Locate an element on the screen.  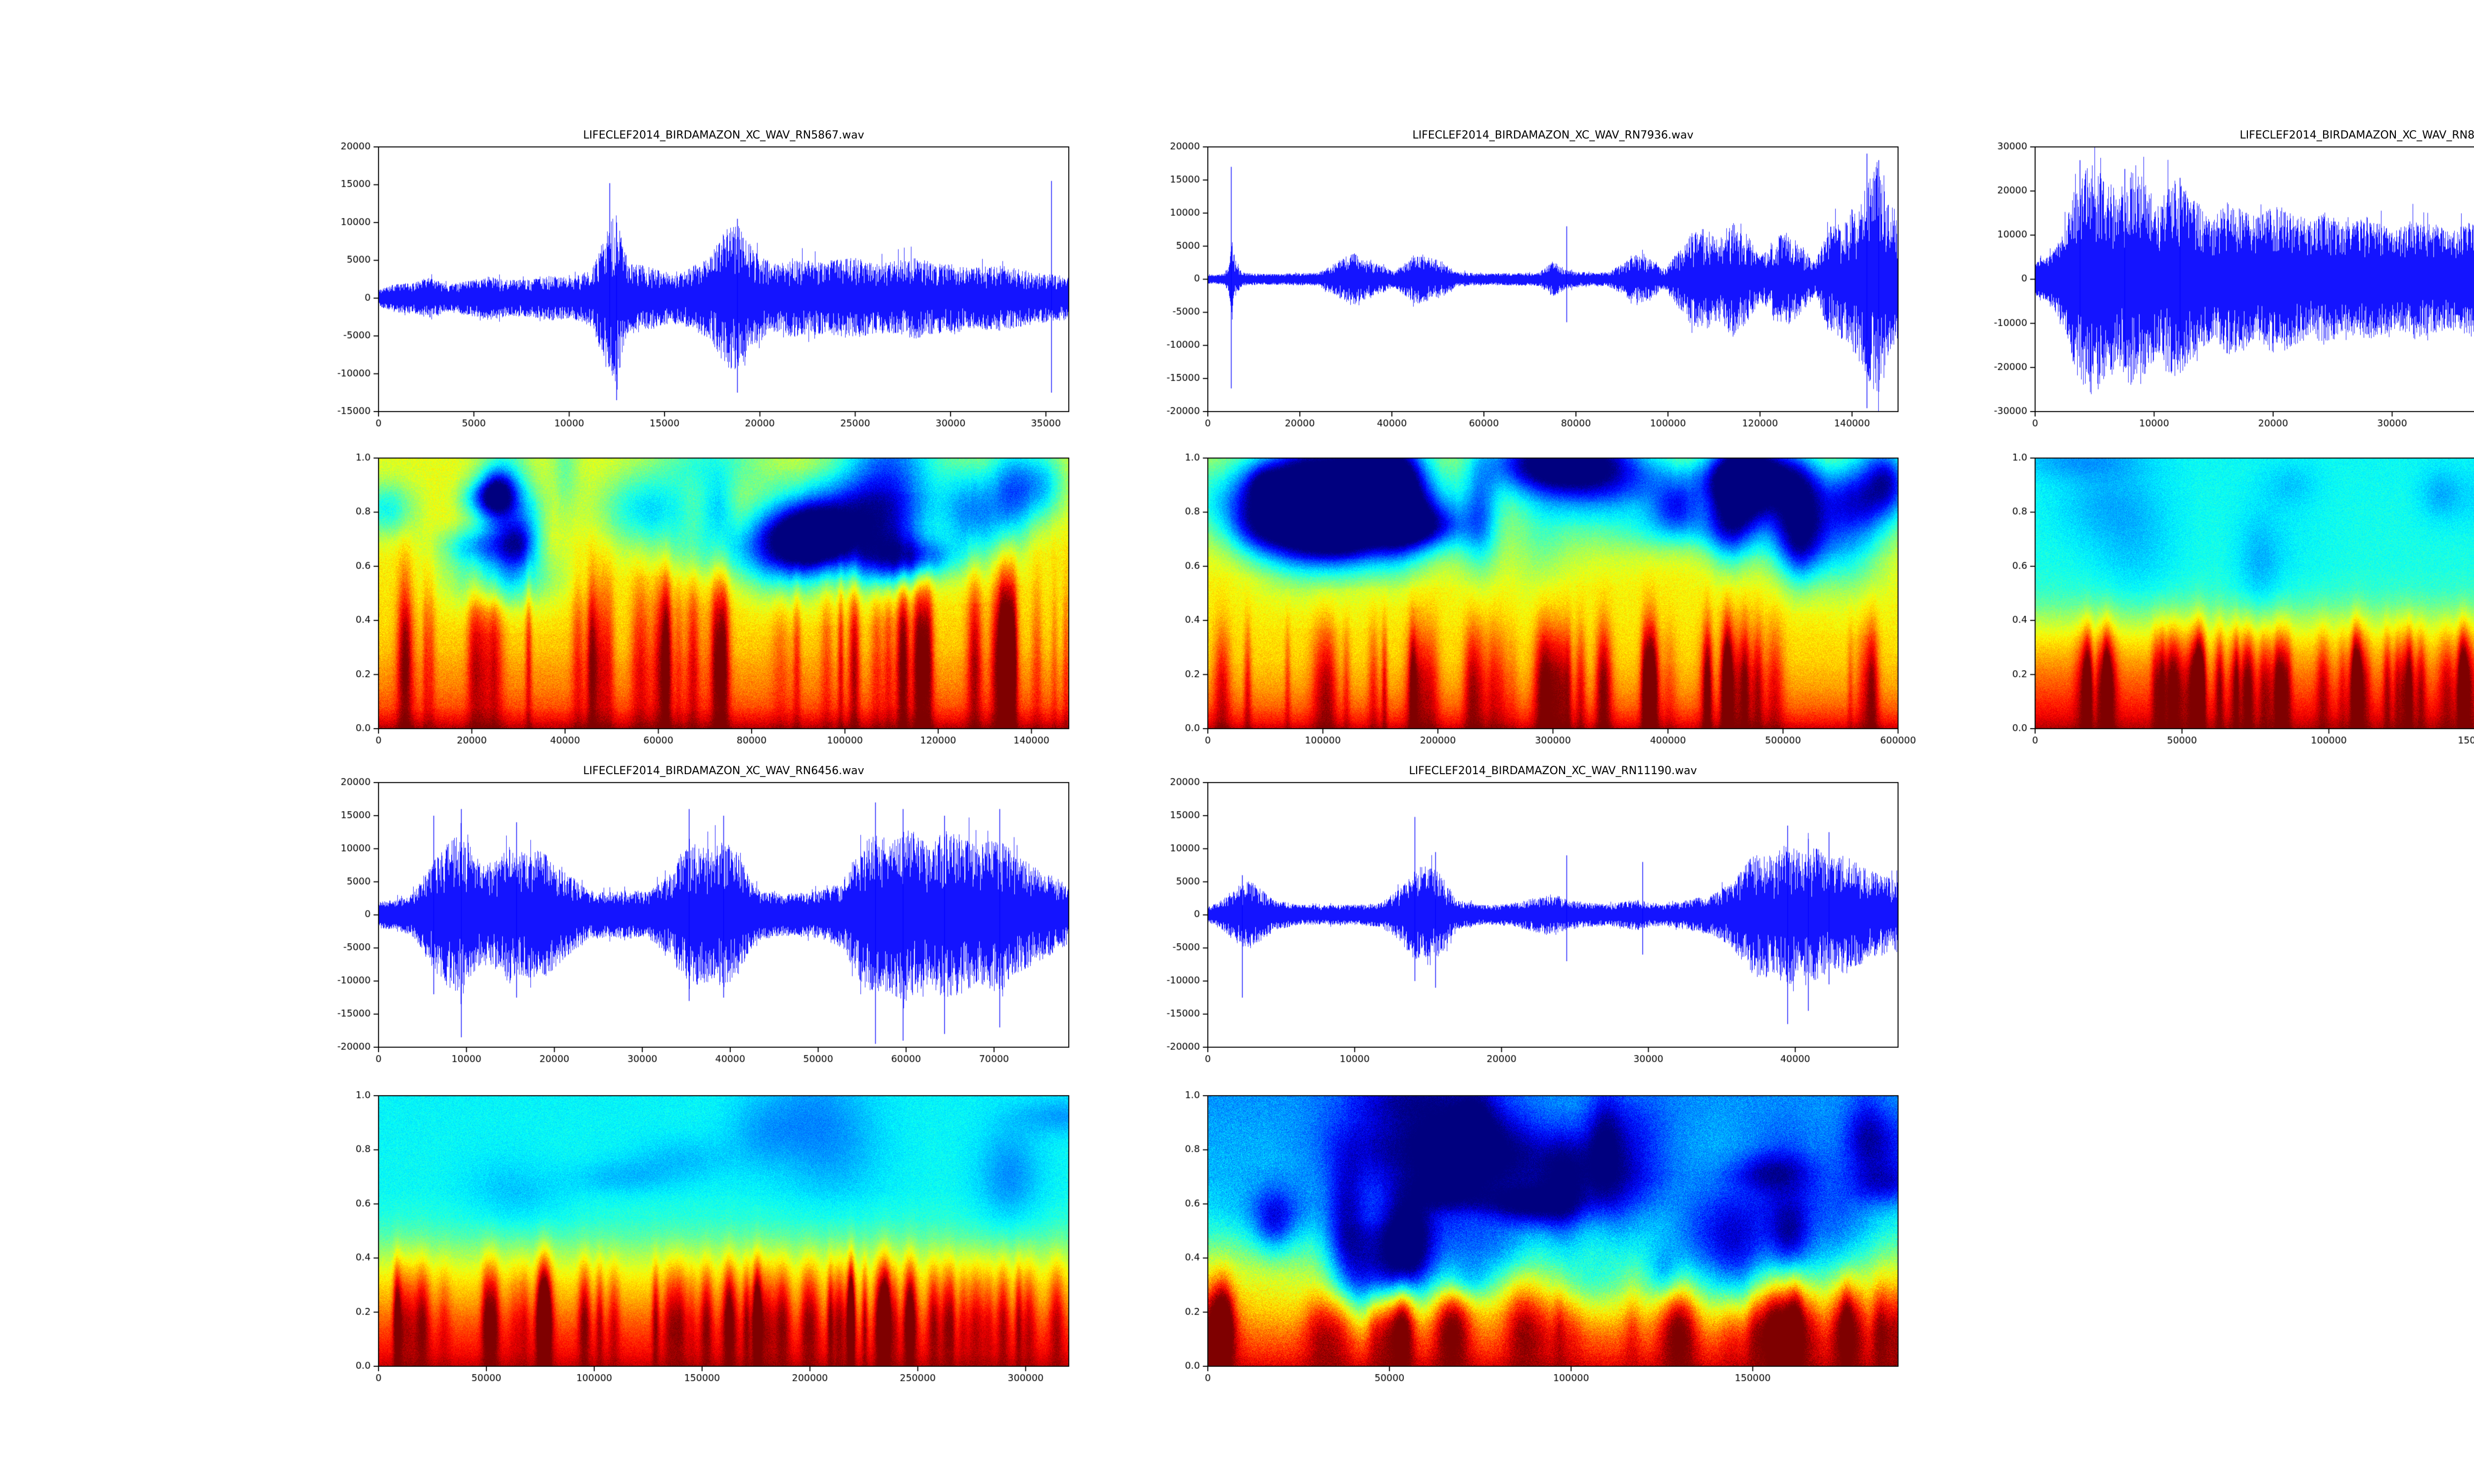
spectrogram-canvas-rn8643 is located at coordinates (2222, 595).